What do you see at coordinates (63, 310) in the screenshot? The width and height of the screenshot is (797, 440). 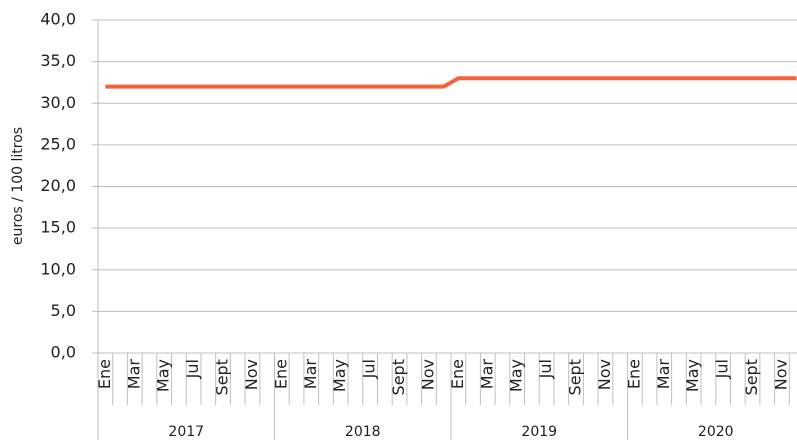 I see `y-tick-label: 5,0` at bounding box center [63, 310].